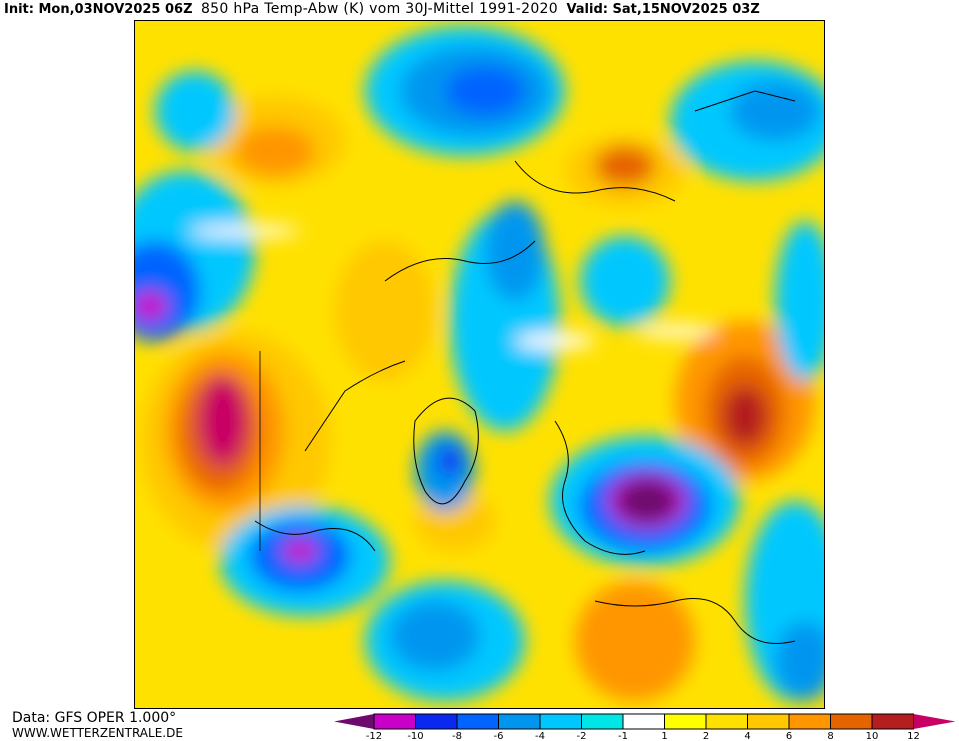 This screenshot has height=741, width=959. I want to click on legend-tick-label: 8, so click(830, 736).